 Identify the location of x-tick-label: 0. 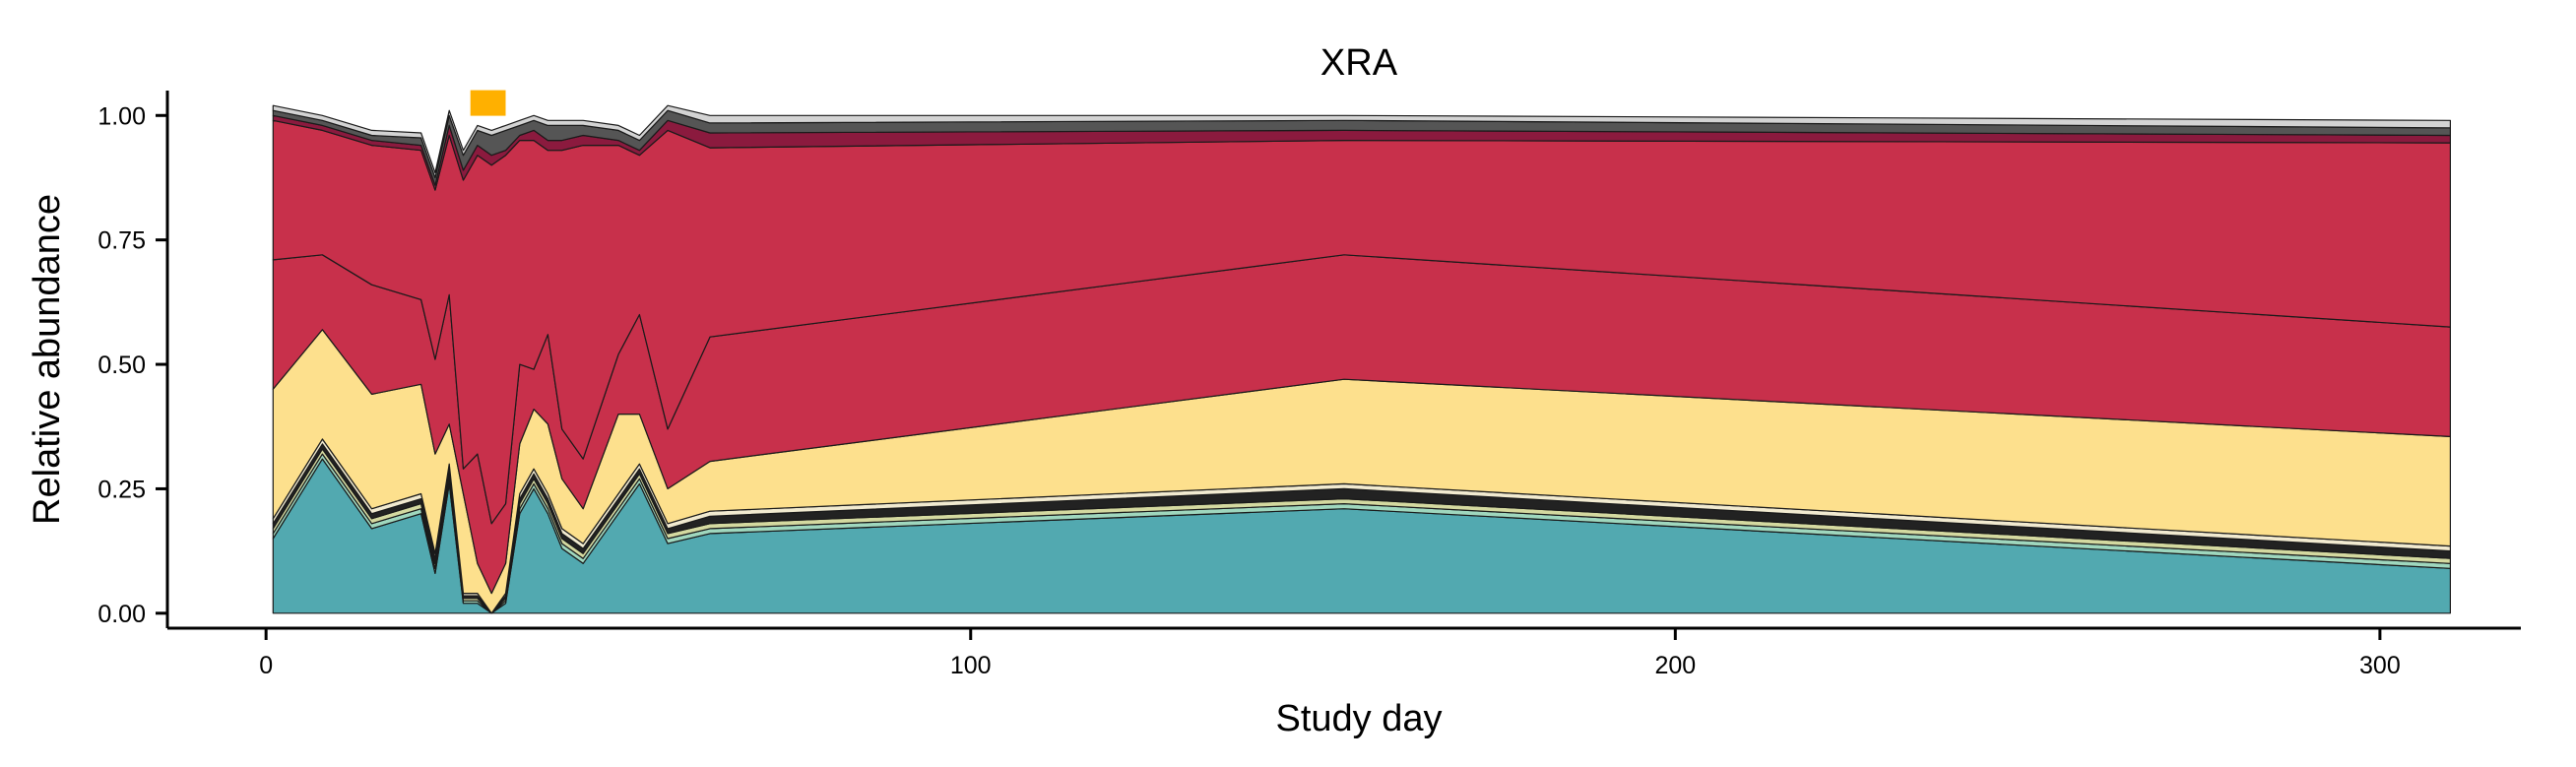
(266, 666).